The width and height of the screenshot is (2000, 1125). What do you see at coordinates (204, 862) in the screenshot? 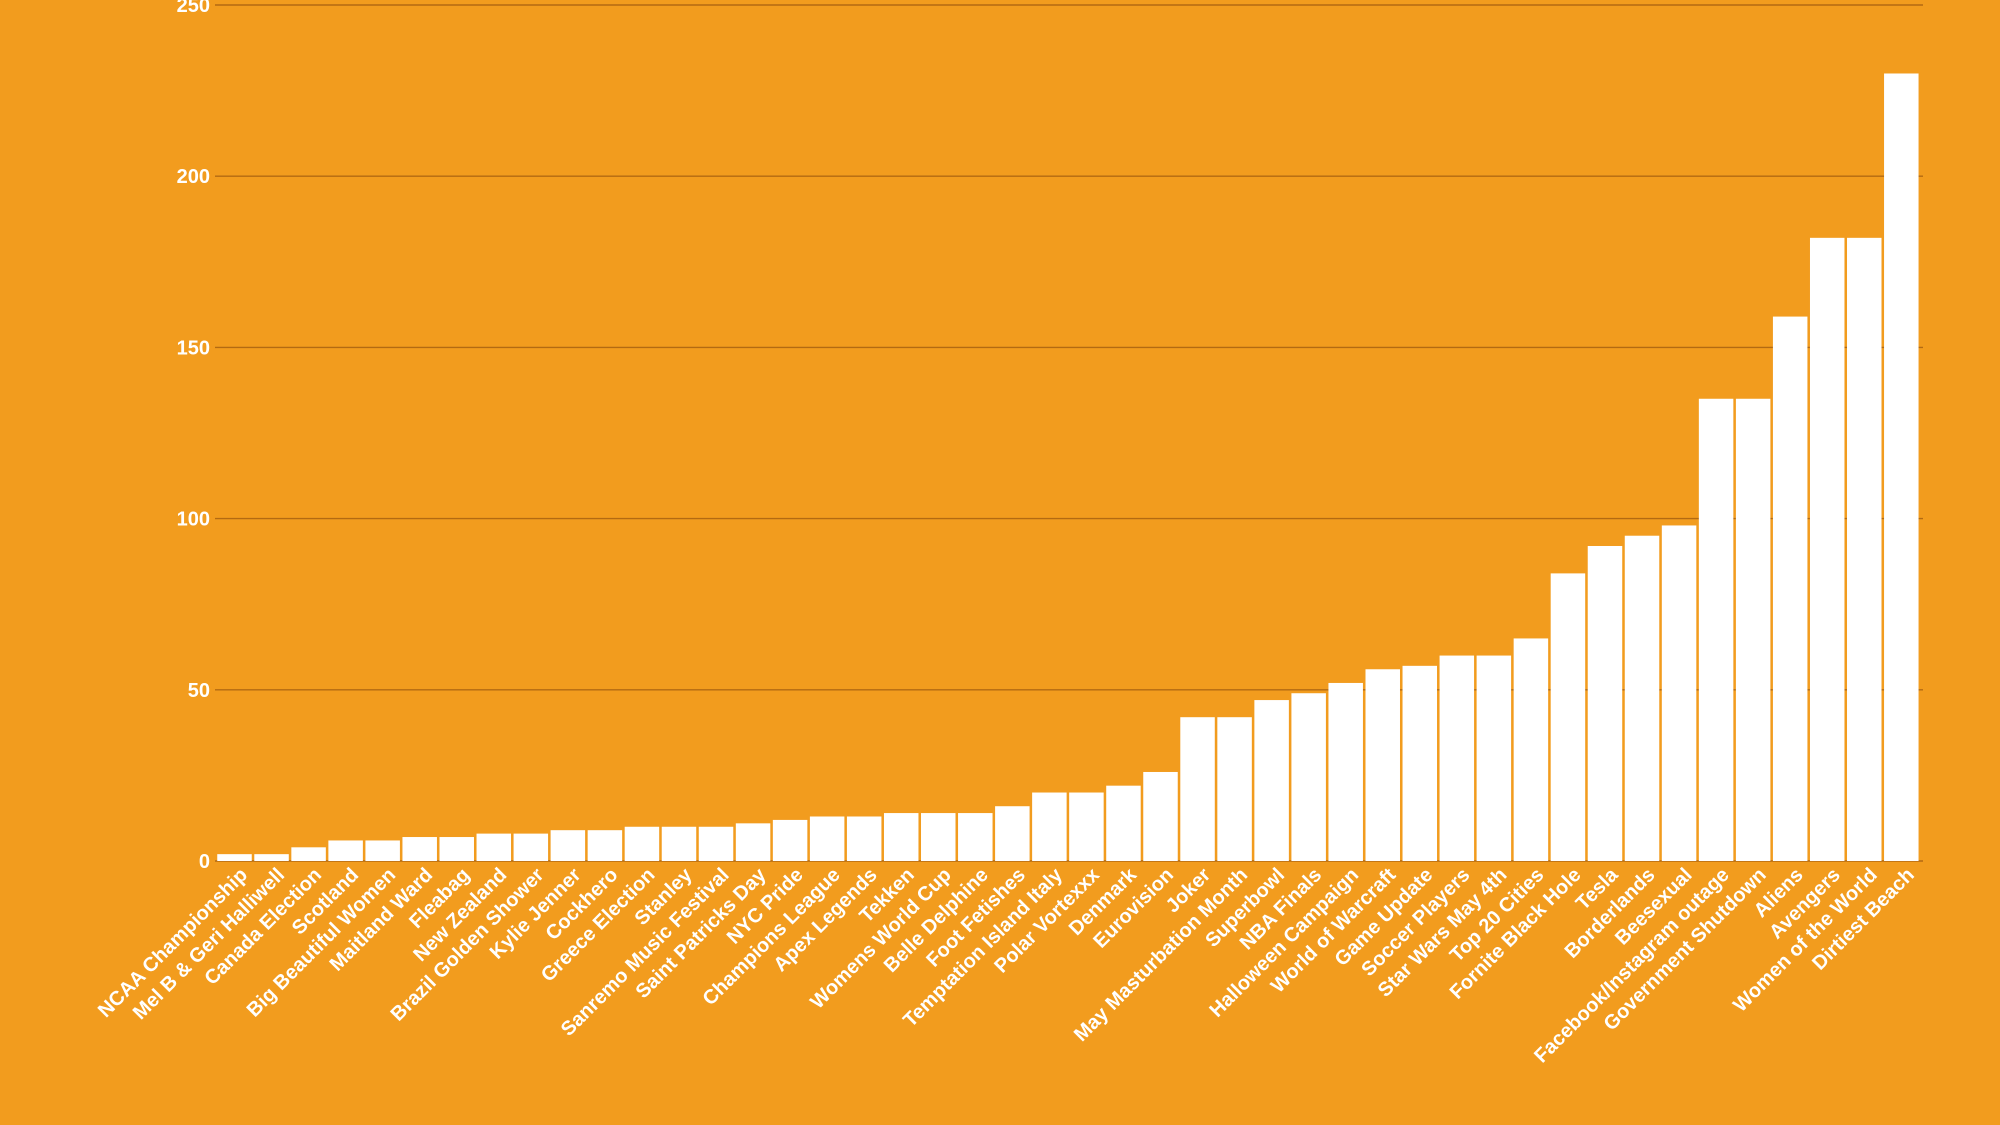
I see `y-tick-label: 0` at bounding box center [204, 862].